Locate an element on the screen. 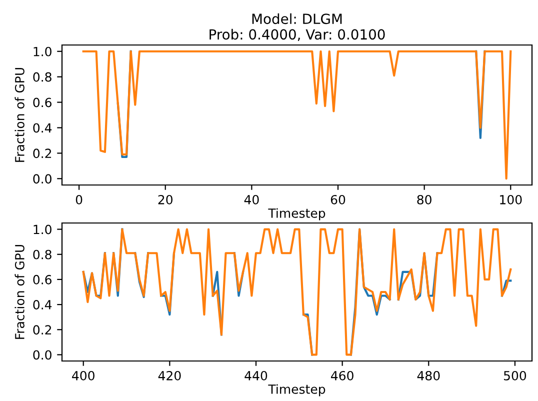 Image resolution: width=538 pixels, height=401 pixels. chart-title: Model: DLGM Prob: 0.4000, Var: 0.0100 is located at coordinates (297, 27).